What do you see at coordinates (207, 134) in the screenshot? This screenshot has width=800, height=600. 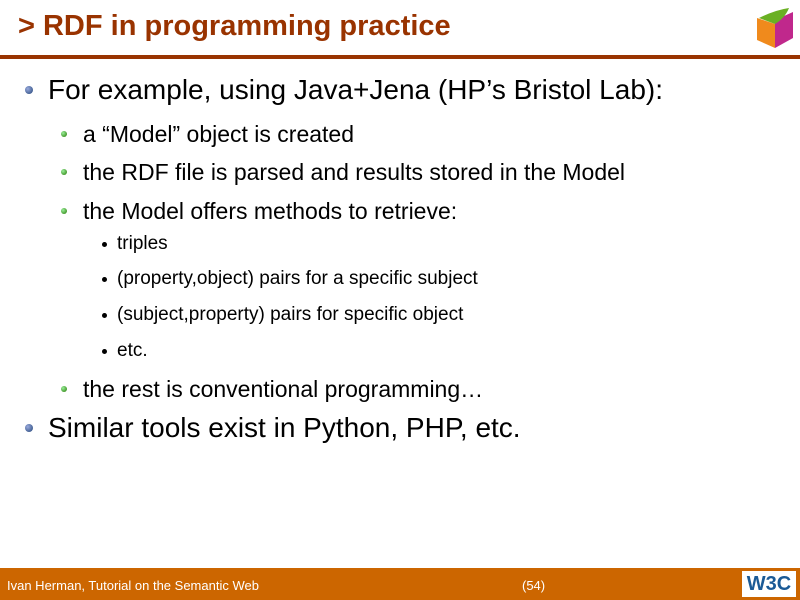 I see `bullet-item: a “Model” object is created` at bounding box center [207, 134].